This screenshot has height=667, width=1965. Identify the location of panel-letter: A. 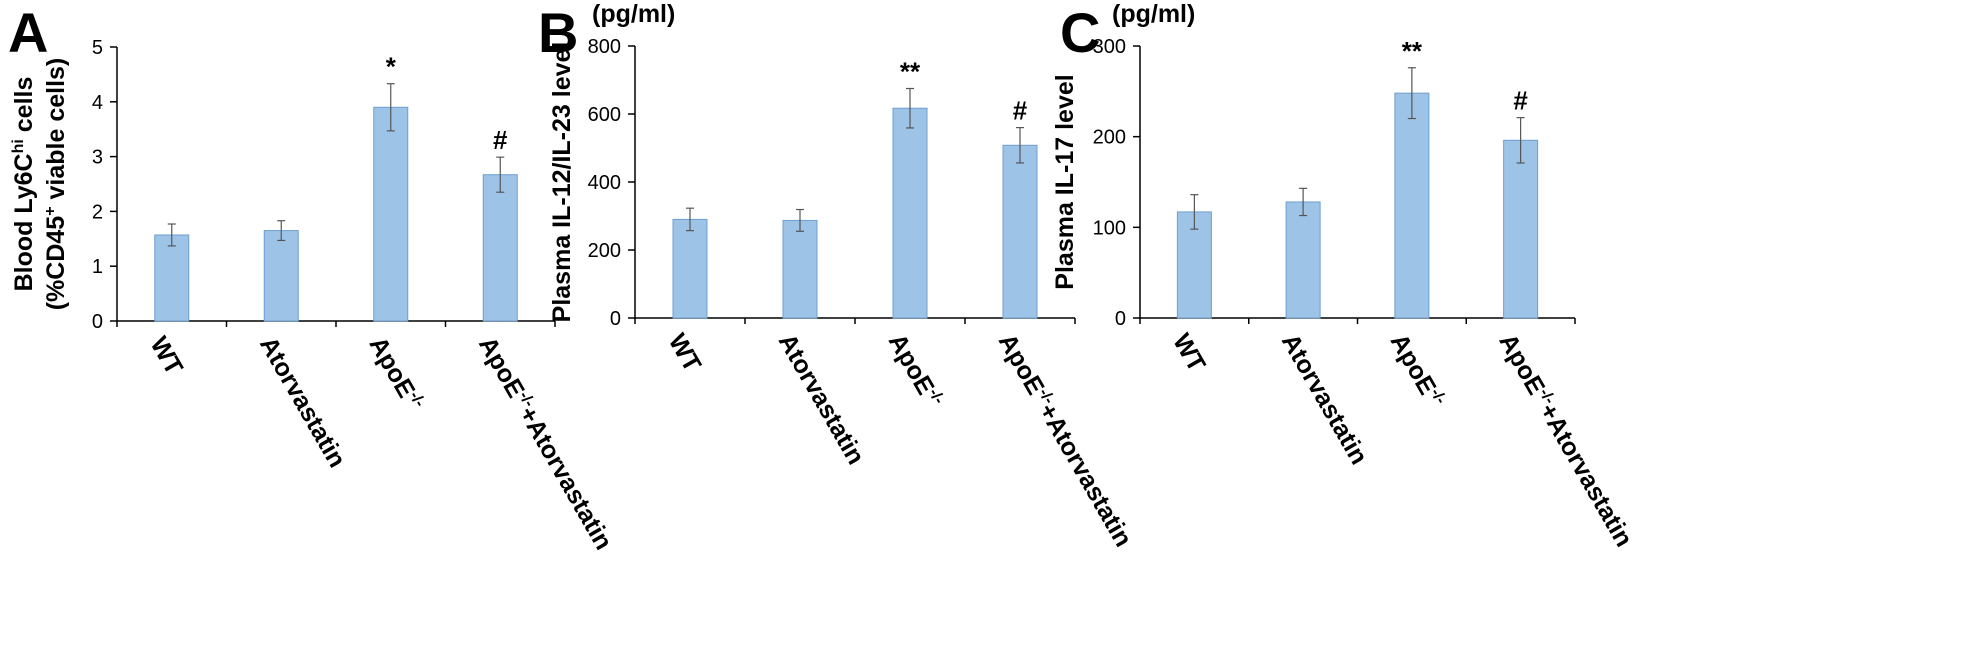
(28, 32).